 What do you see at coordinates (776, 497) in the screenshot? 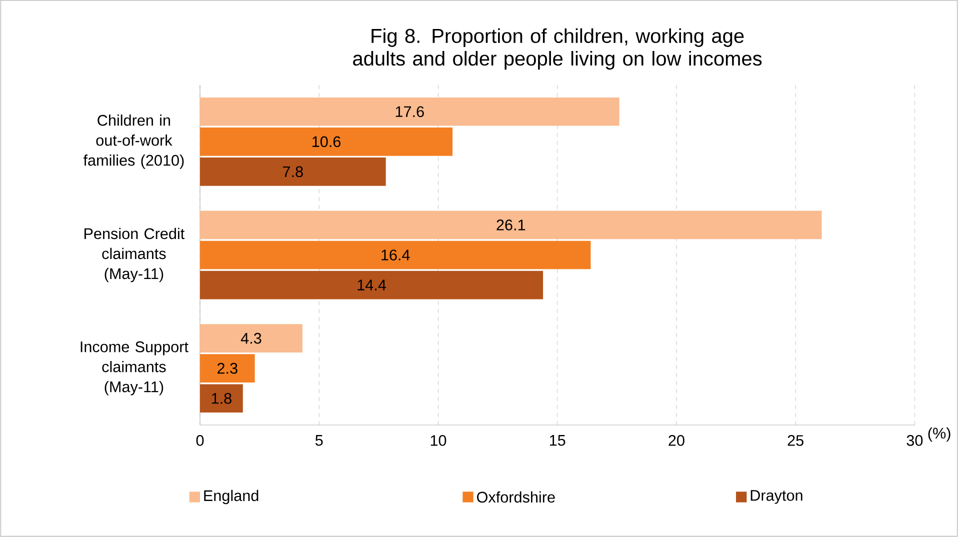
I see `legend-label: Drayton` at bounding box center [776, 497].